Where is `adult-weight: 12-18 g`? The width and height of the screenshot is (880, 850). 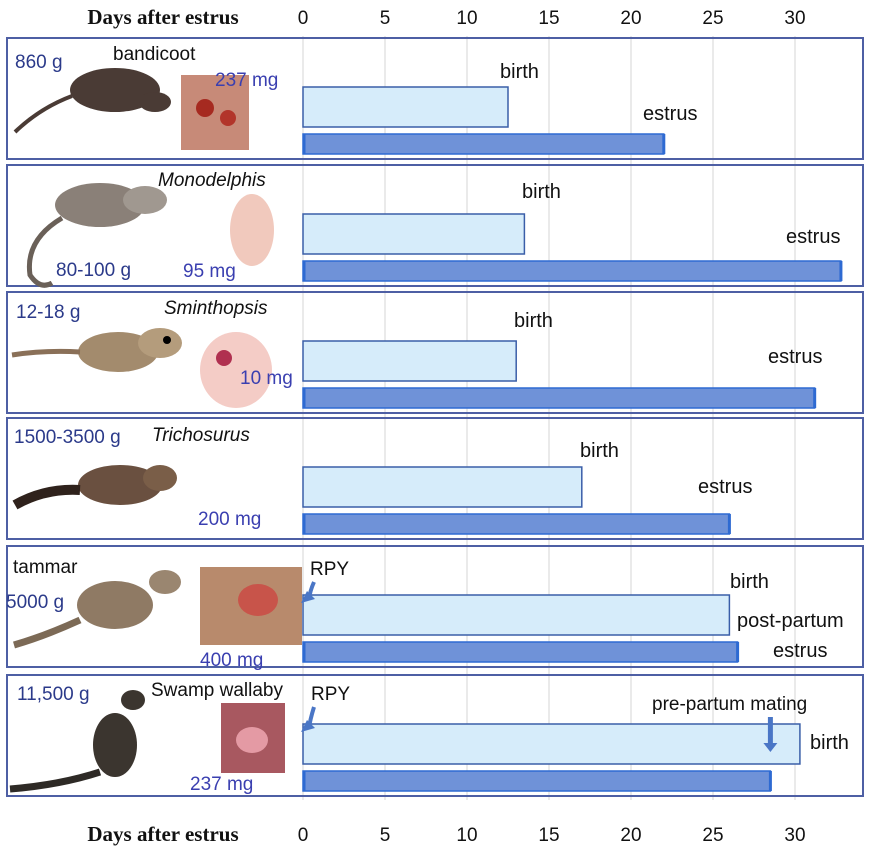 adult-weight: 12-18 g is located at coordinates (48, 312).